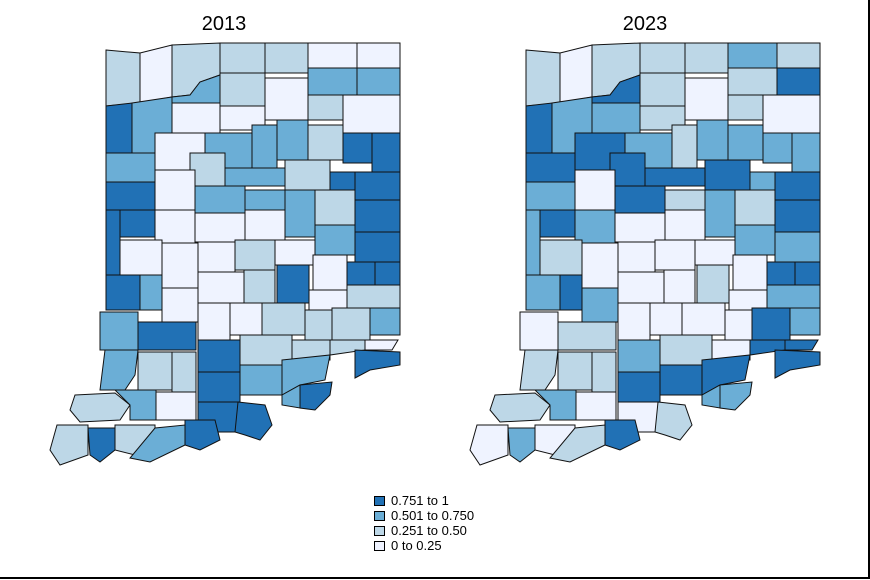  Describe the element at coordinates (420, 500) in the screenshot. I see `legend-label: 0.751 to 1` at that location.